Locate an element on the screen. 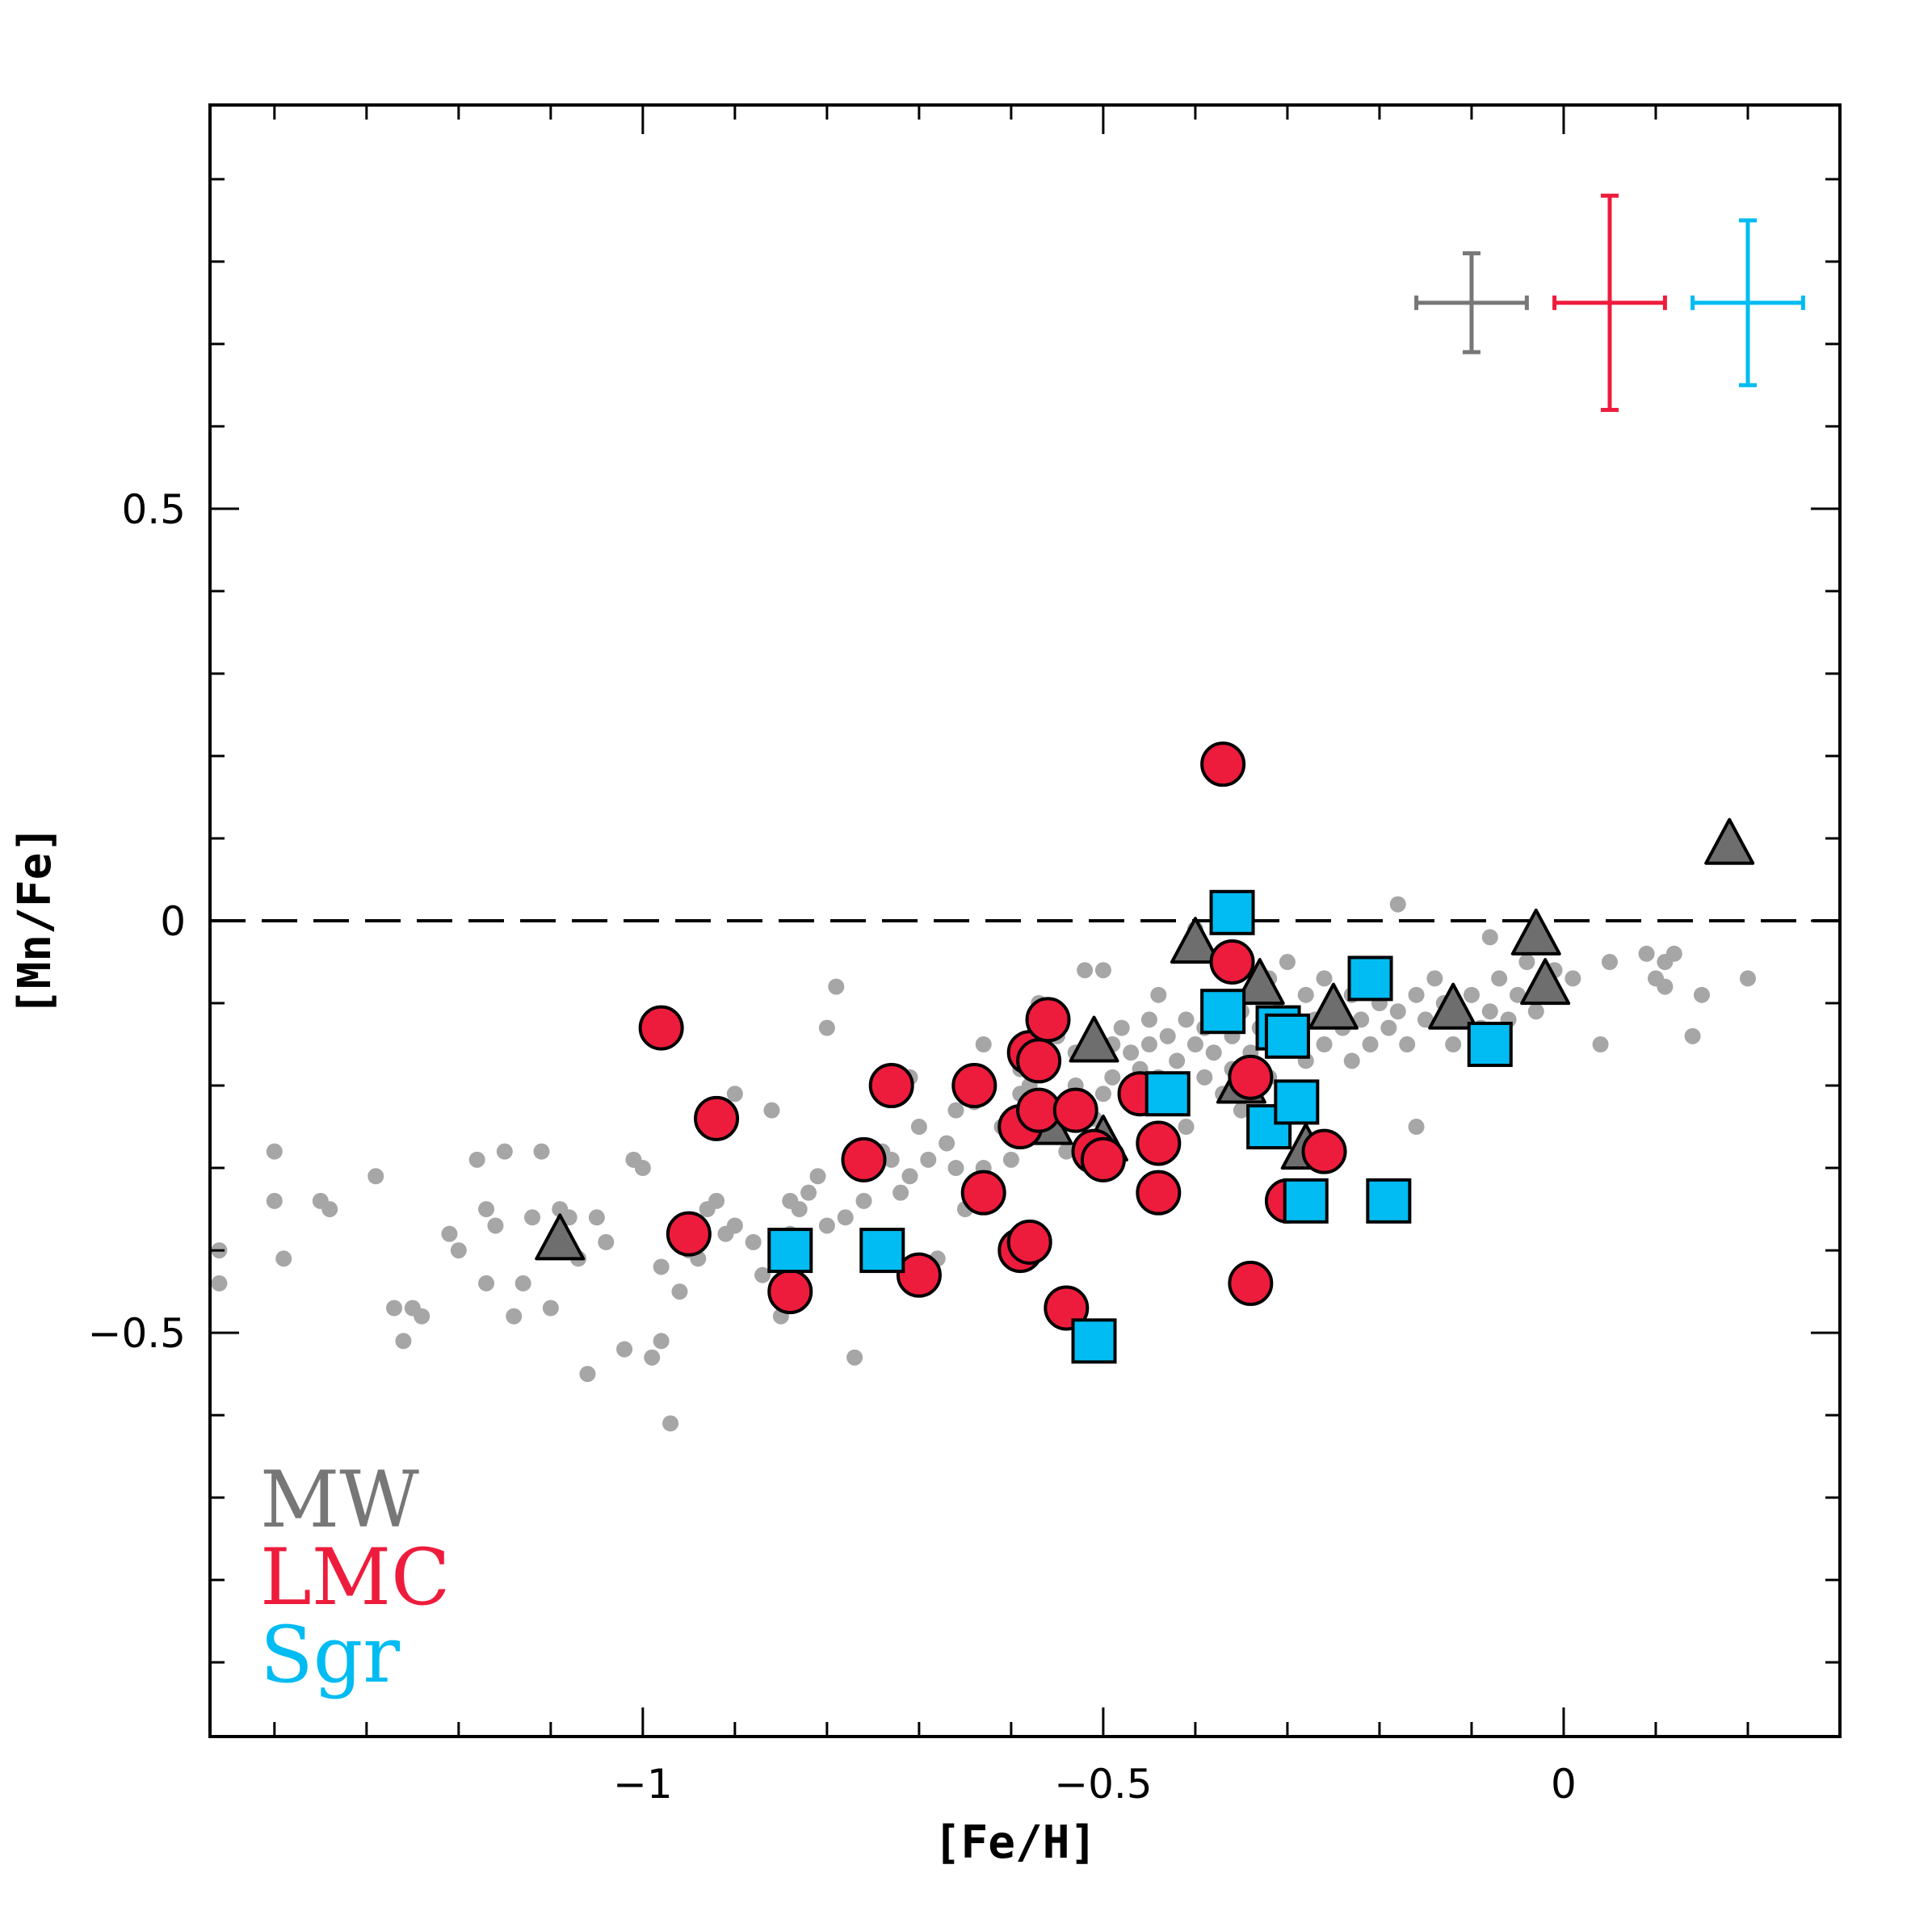 The width and height of the screenshot is (1932, 1932). legend-label-lmc: LMC is located at coordinates (355, 1577).